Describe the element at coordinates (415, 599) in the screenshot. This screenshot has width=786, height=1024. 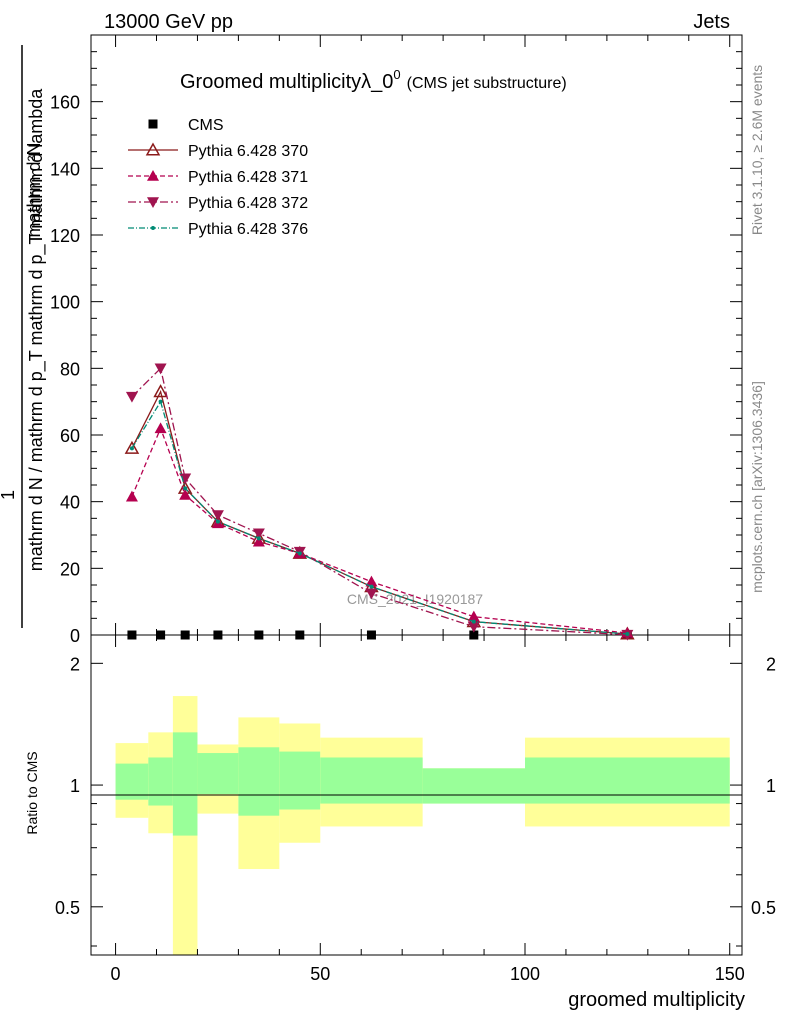
I see `watermark: CMS_2021_I1920187` at that location.